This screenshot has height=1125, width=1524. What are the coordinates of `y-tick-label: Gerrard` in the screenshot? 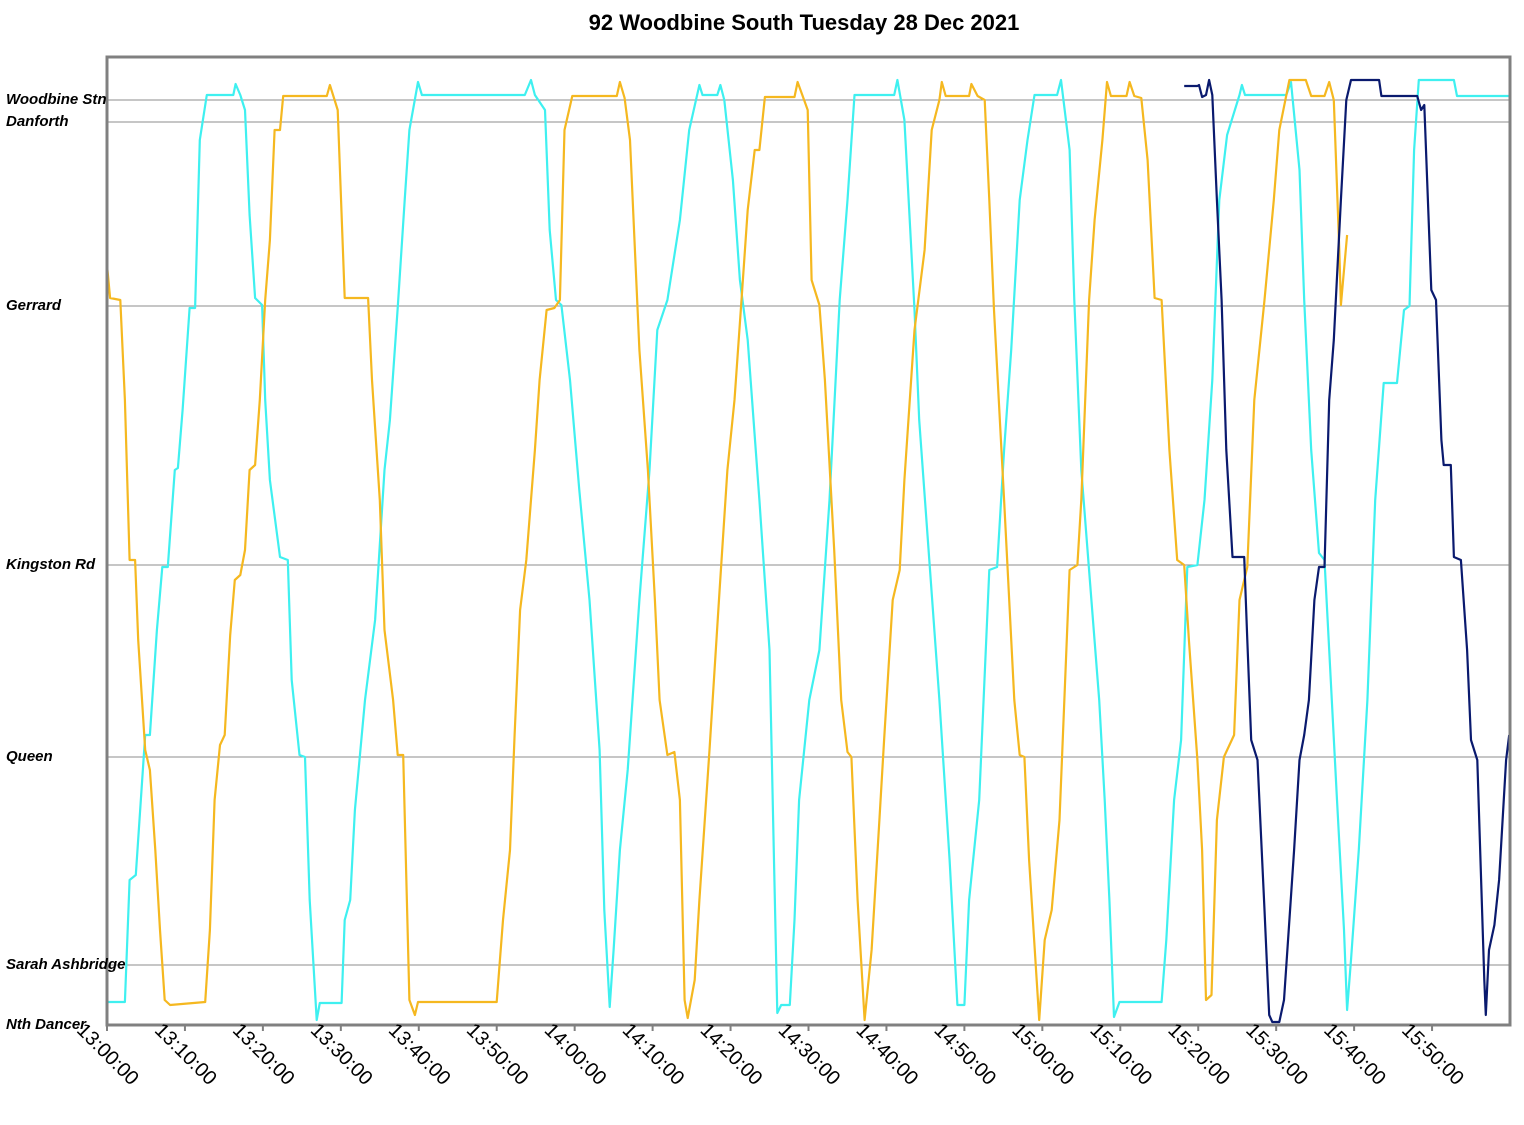 It's located at (34, 305).